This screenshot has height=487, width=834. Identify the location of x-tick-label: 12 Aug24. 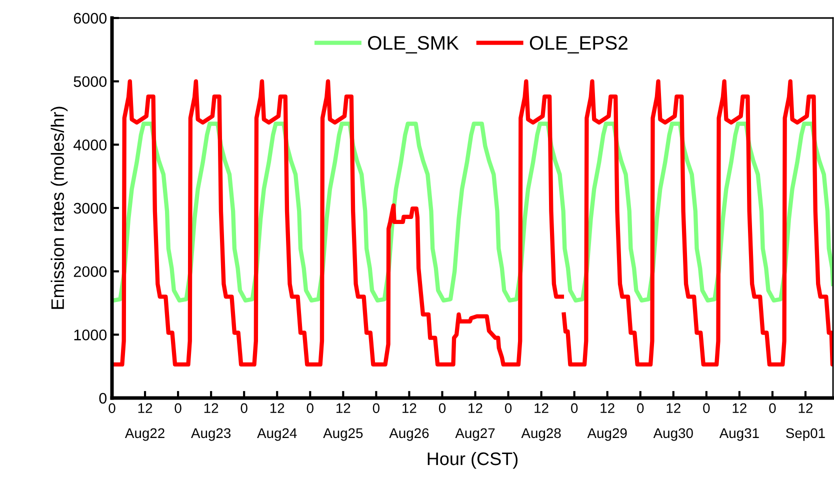
(277, 422).